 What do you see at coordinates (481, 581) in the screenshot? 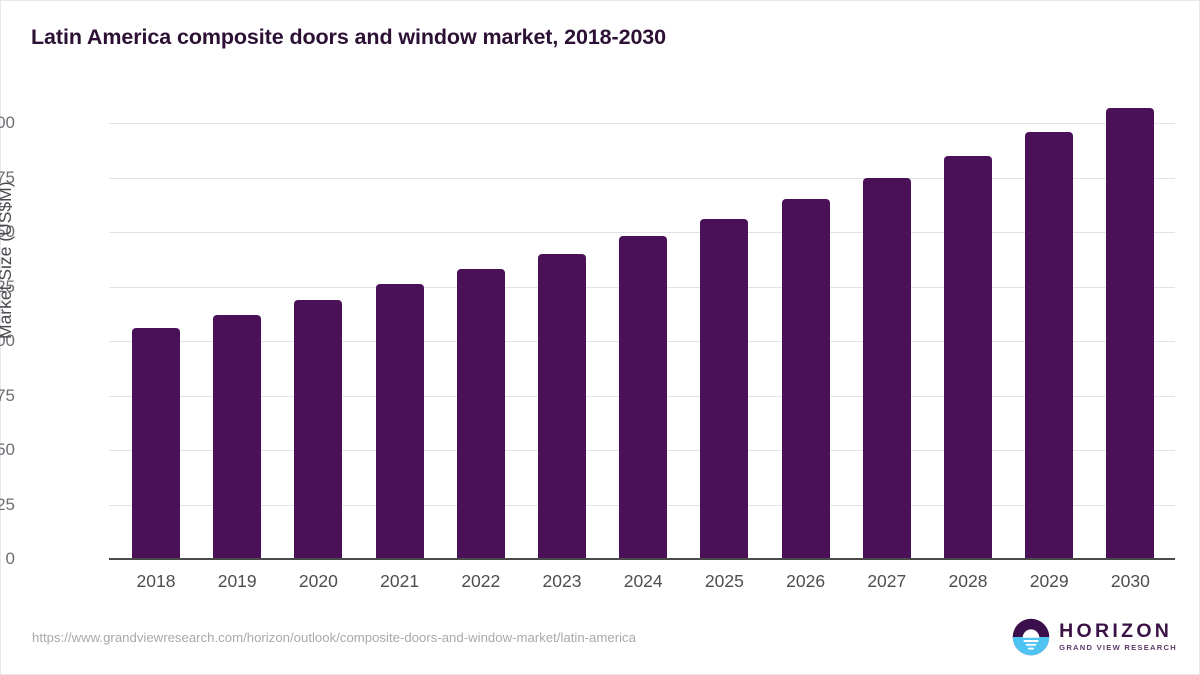
I see `x-tick-label: 2022` at bounding box center [481, 581].